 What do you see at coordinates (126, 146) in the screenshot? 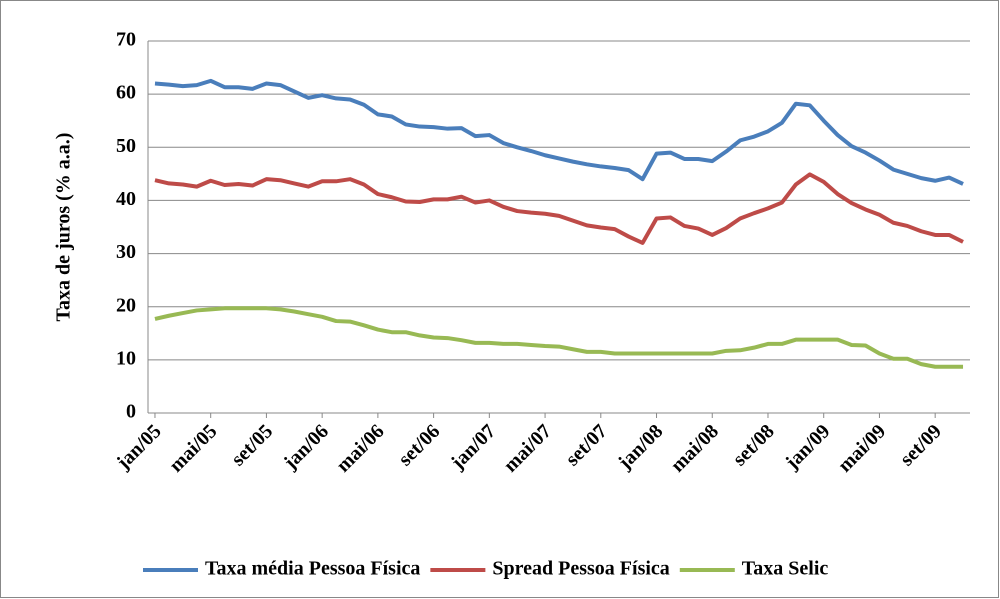
I see `y-tick-label: 50` at bounding box center [126, 146].